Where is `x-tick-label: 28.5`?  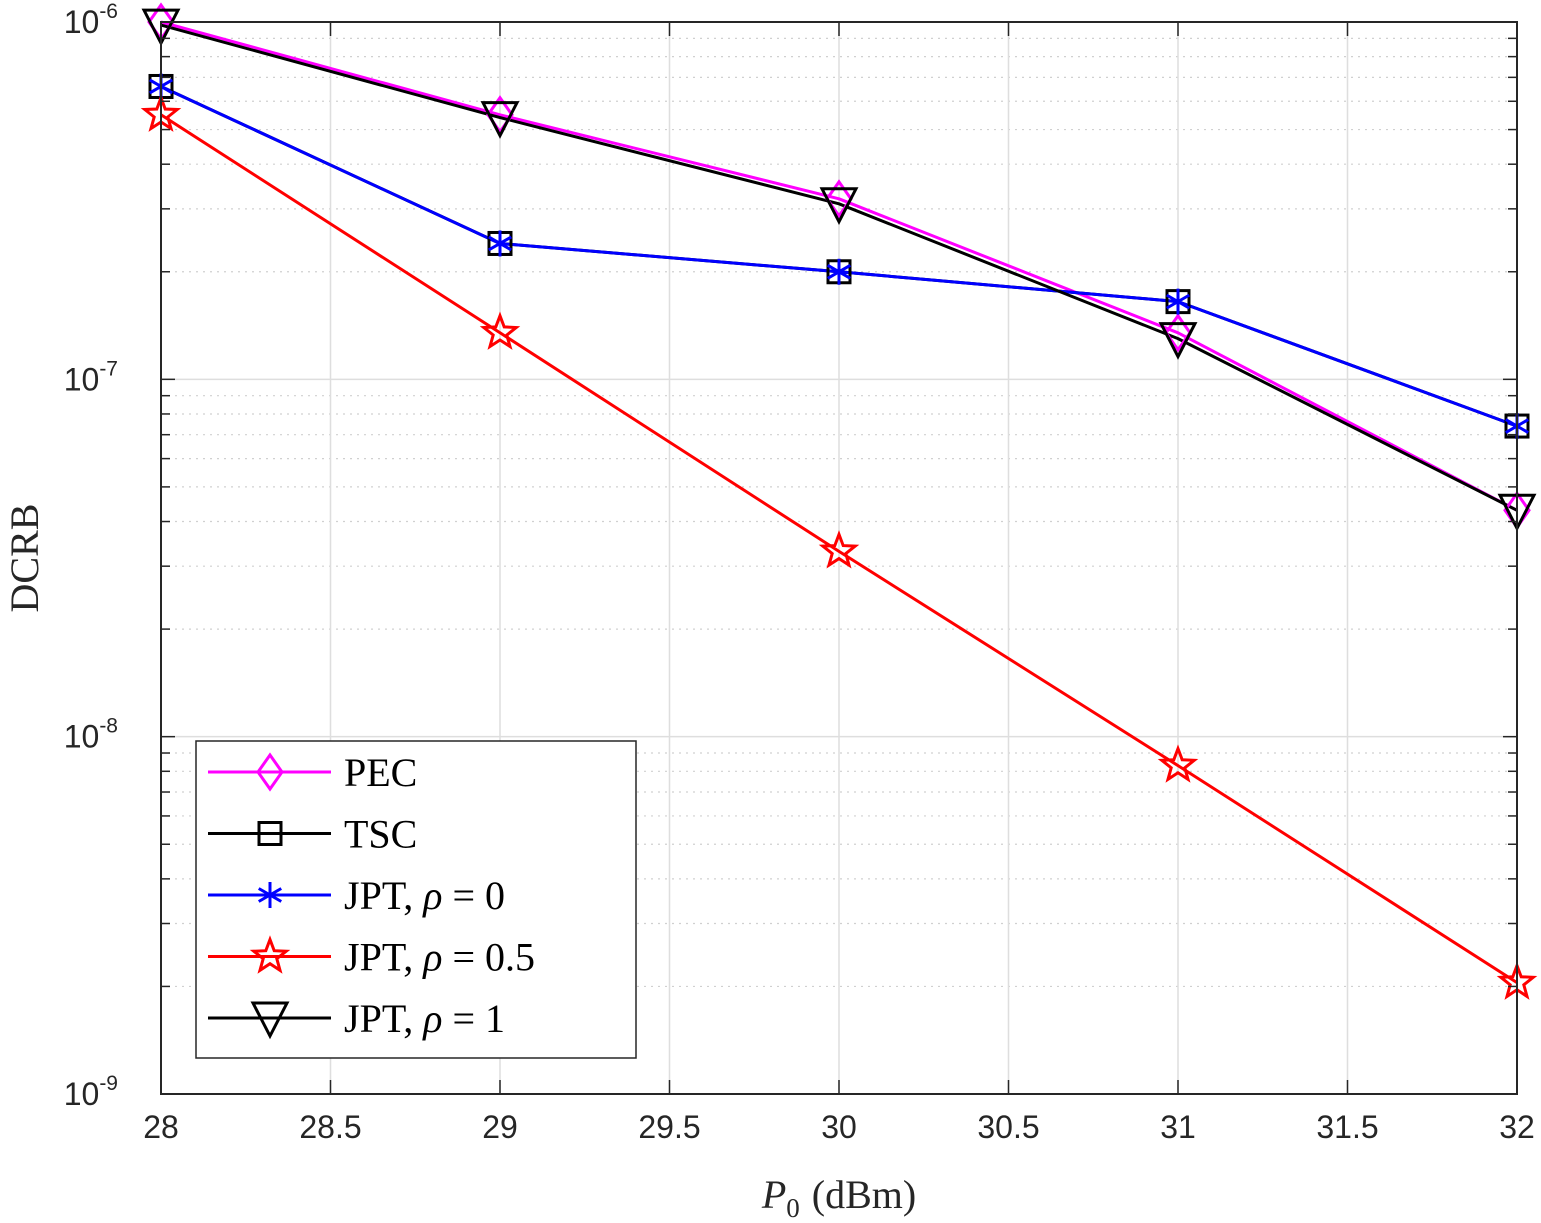
x-tick-label: 28.5 is located at coordinates (330, 1127).